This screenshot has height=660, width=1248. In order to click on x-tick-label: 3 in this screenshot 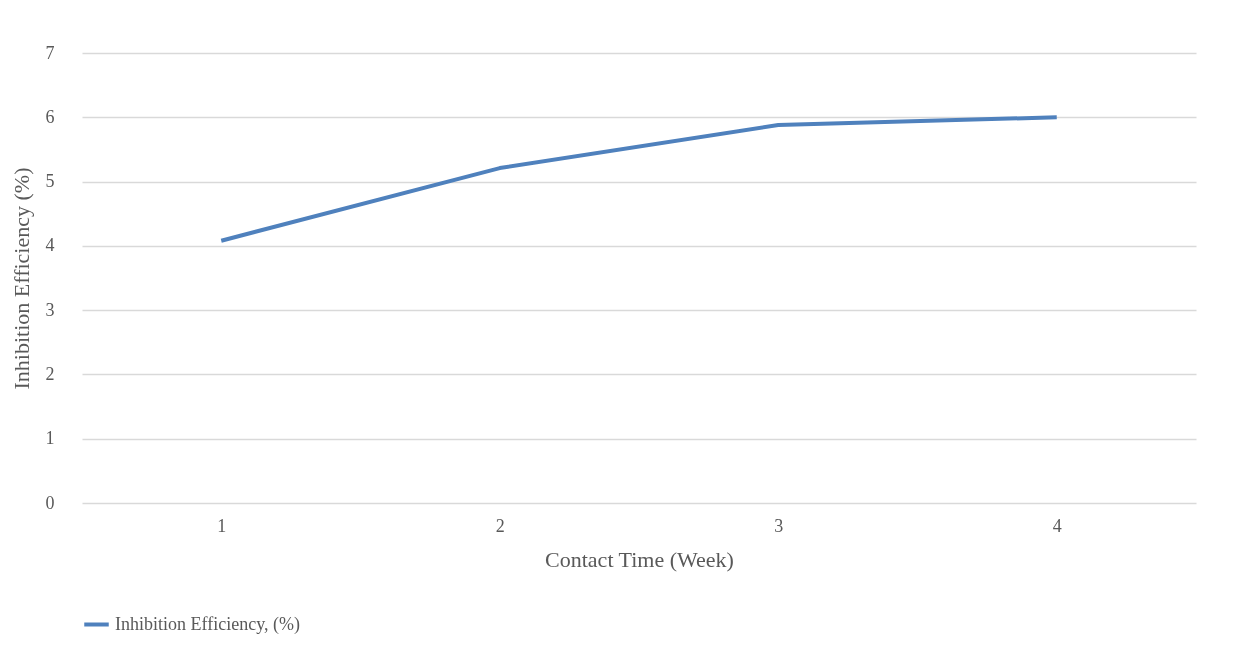, I will do `click(779, 525)`.